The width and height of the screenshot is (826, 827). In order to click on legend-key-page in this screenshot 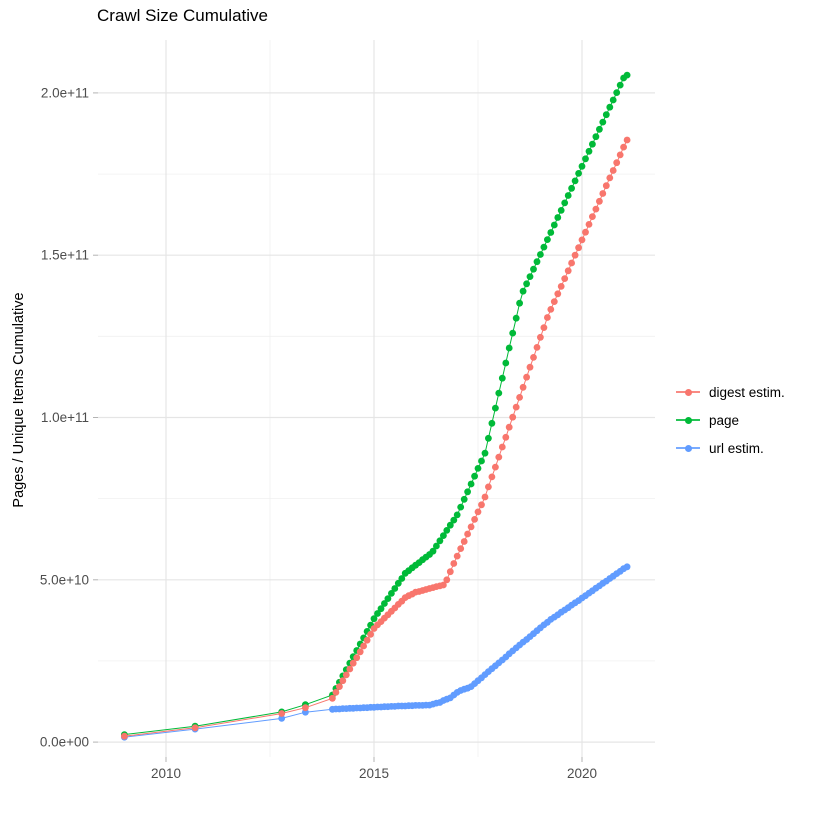, I will do `click(688, 420)`.